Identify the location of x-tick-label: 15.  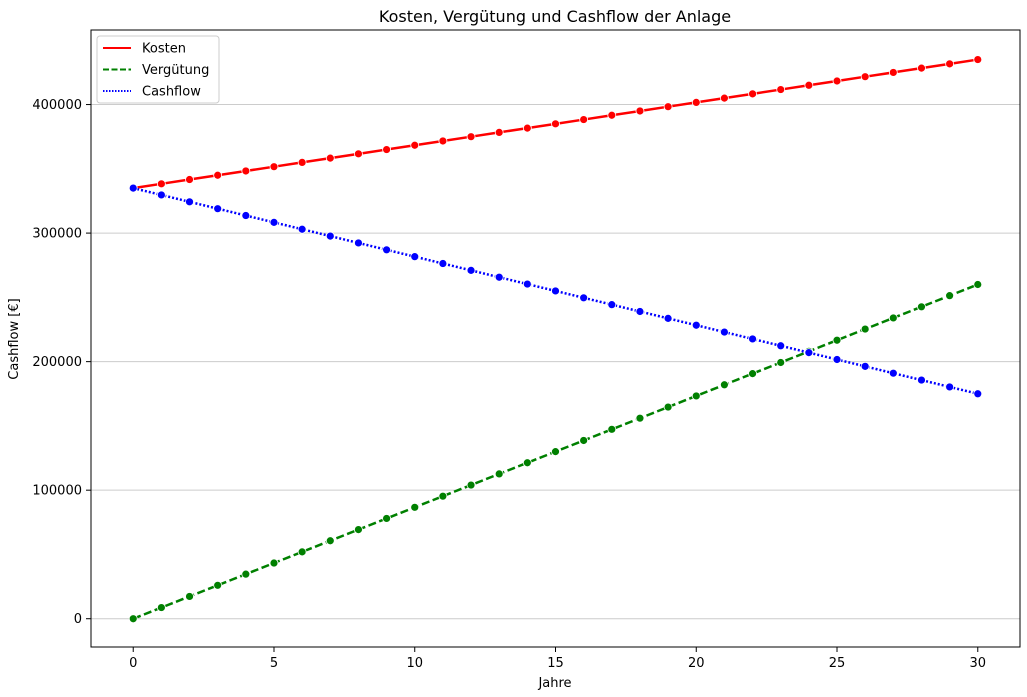
(555, 663).